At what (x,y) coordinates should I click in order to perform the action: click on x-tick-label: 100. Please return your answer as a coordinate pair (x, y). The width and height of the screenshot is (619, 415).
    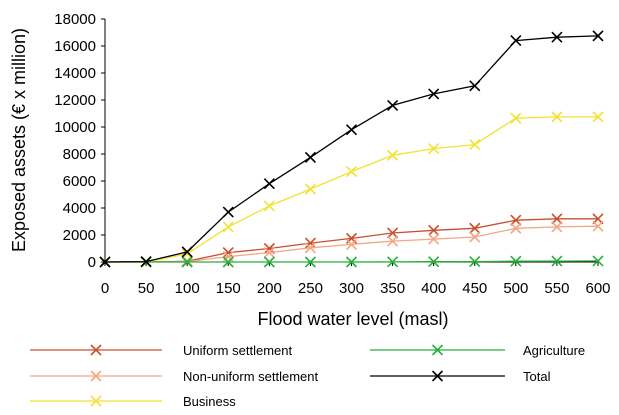
    Looking at the image, I should click on (187, 288).